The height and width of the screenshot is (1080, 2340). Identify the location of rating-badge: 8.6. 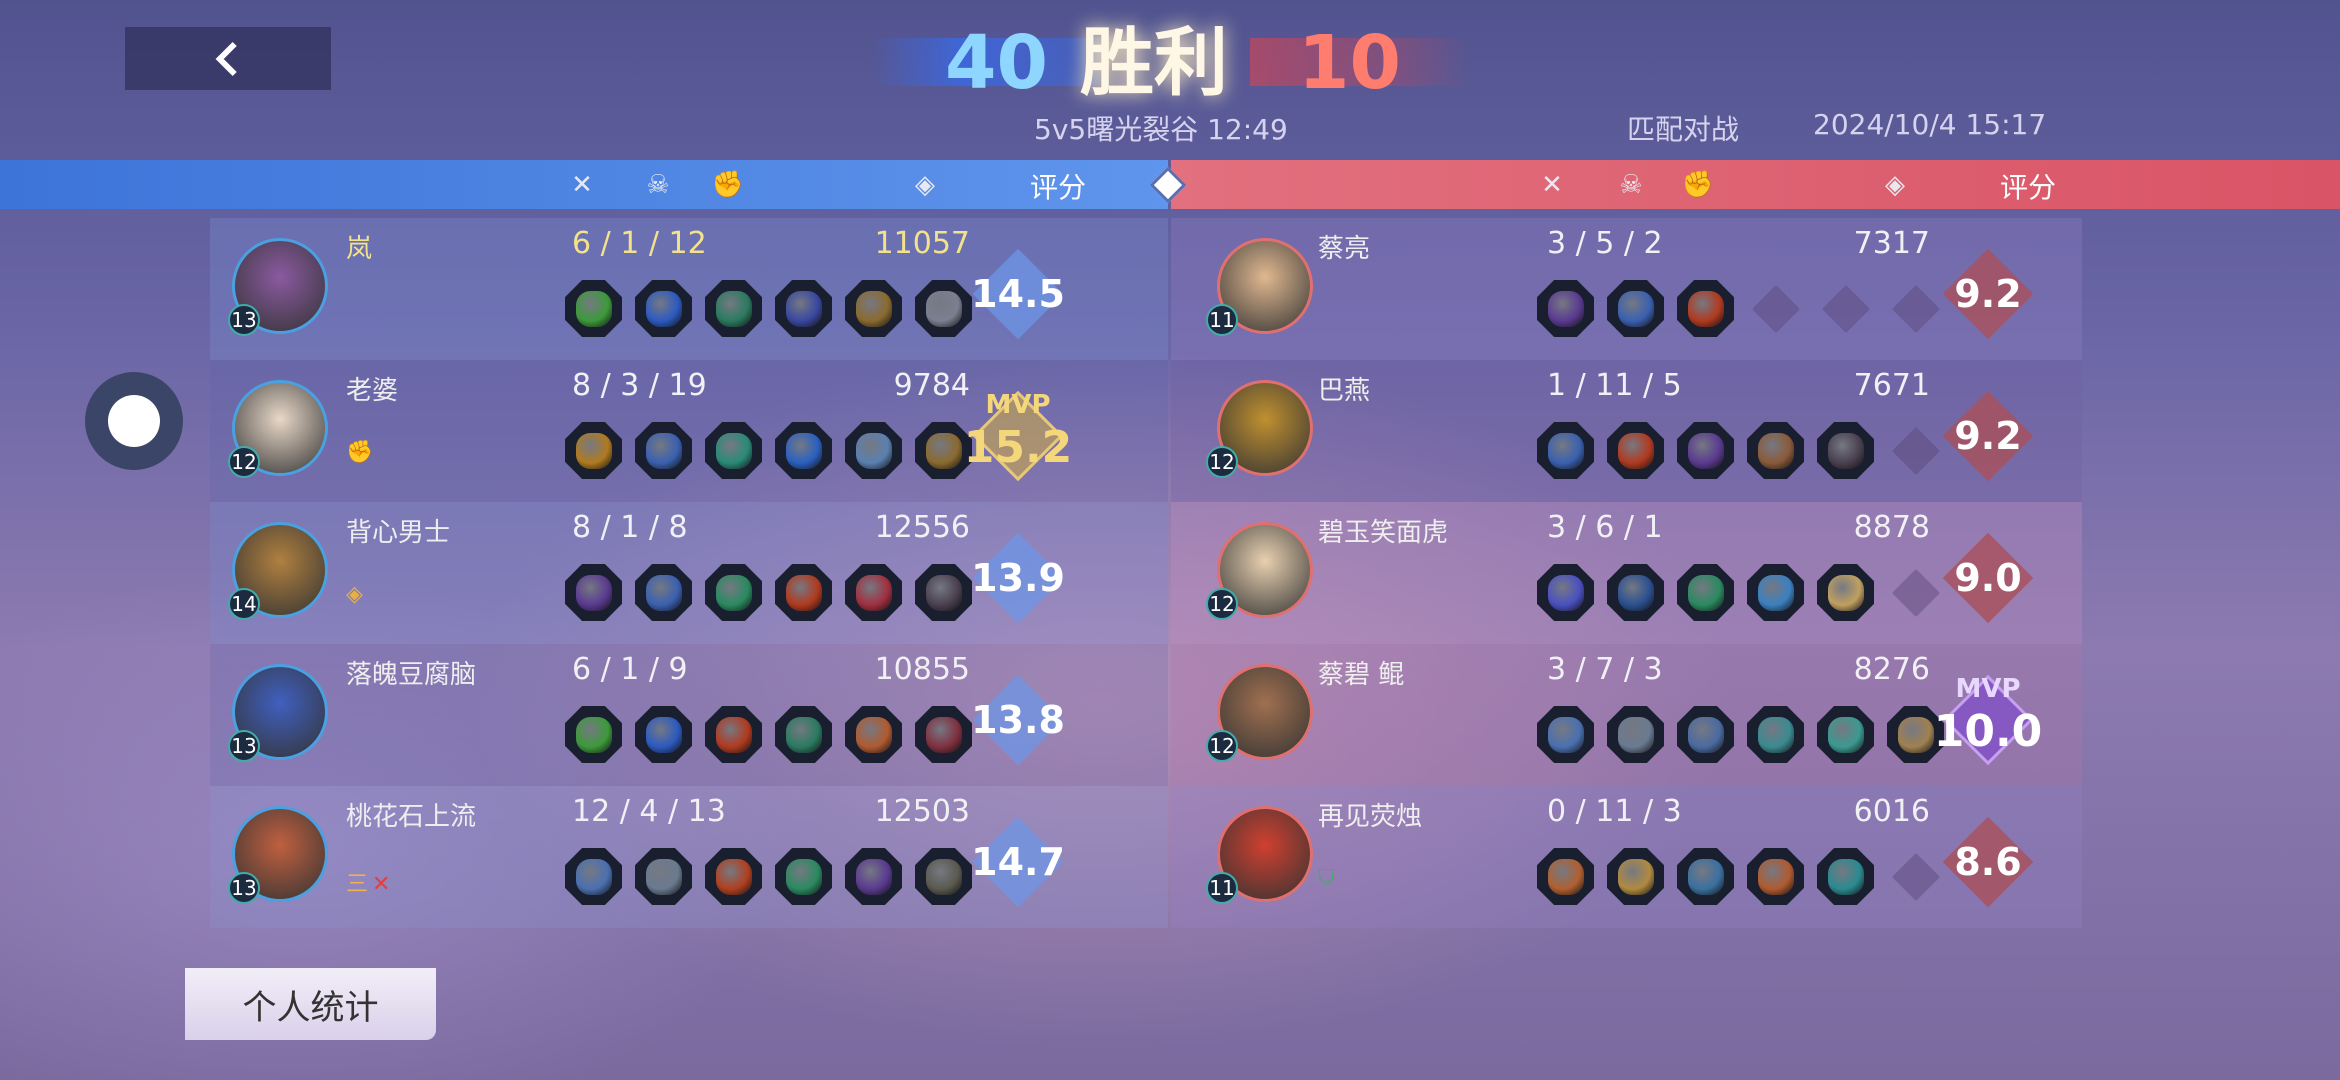
(1988, 862).